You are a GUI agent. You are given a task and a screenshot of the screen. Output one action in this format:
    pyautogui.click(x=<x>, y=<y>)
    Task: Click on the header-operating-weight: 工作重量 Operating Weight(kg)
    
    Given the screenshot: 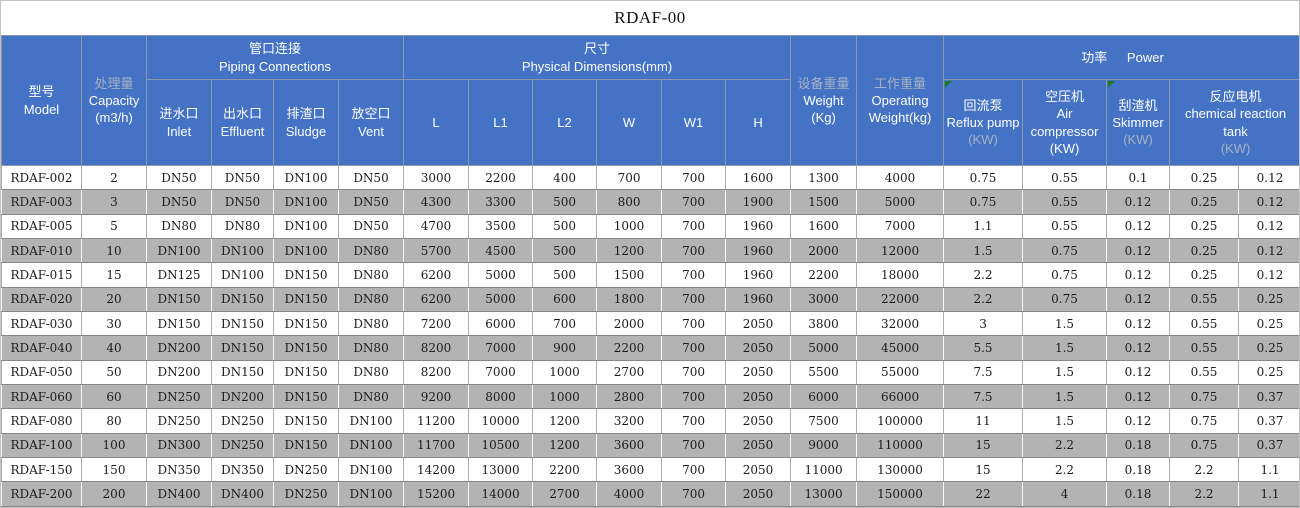 What is the action you would take?
    pyautogui.click(x=900, y=100)
    